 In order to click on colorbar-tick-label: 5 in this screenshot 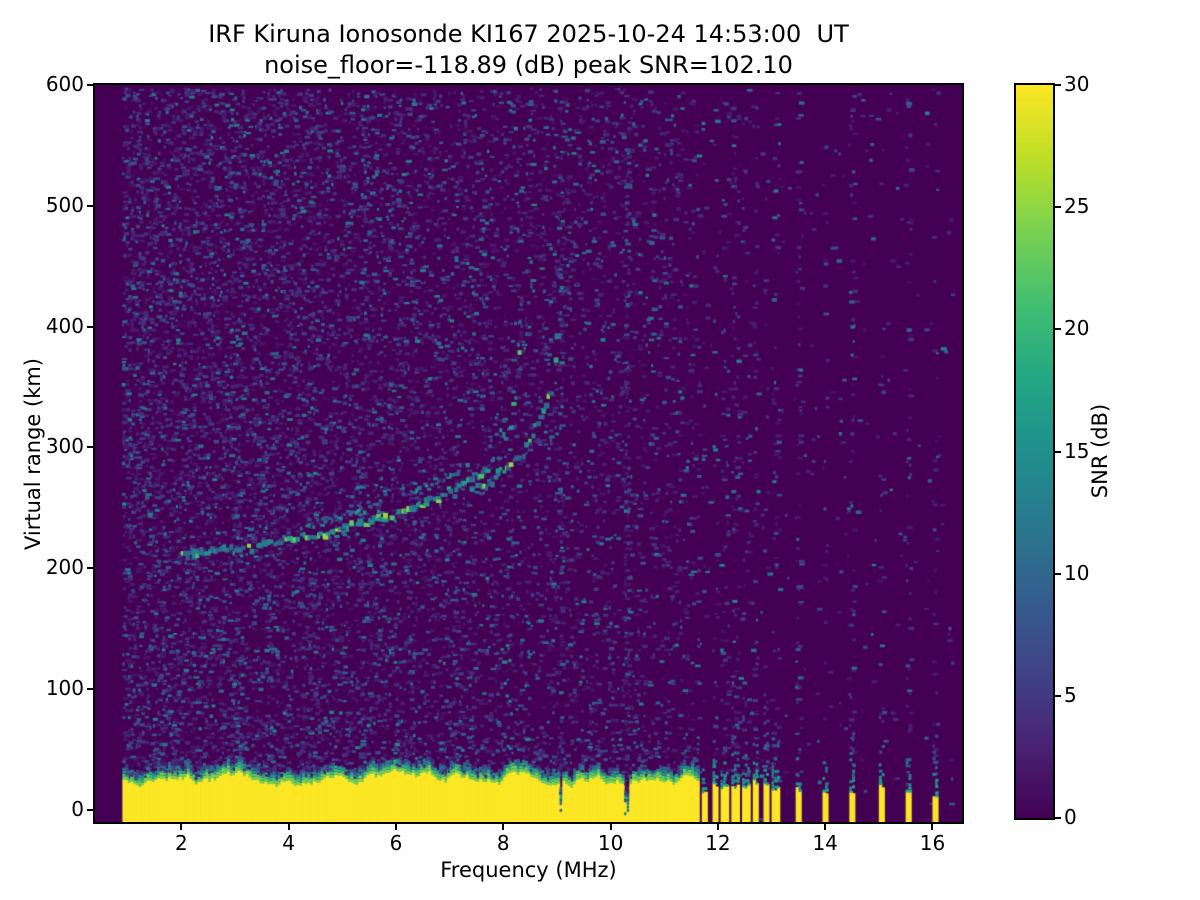, I will do `click(1070, 694)`.